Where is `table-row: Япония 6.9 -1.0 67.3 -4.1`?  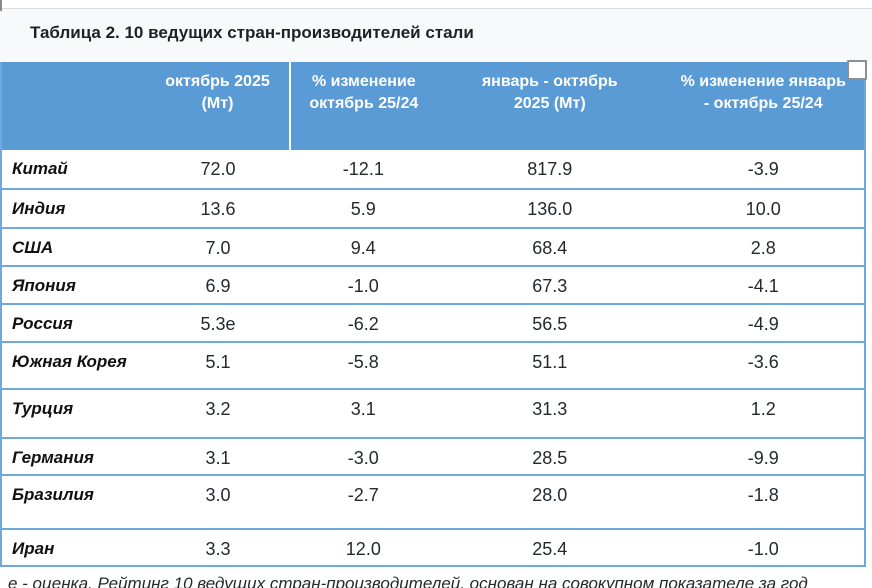
table-row: Япония 6.9 -1.0 67.3 -4.1 is located at coordinates (433, 285).